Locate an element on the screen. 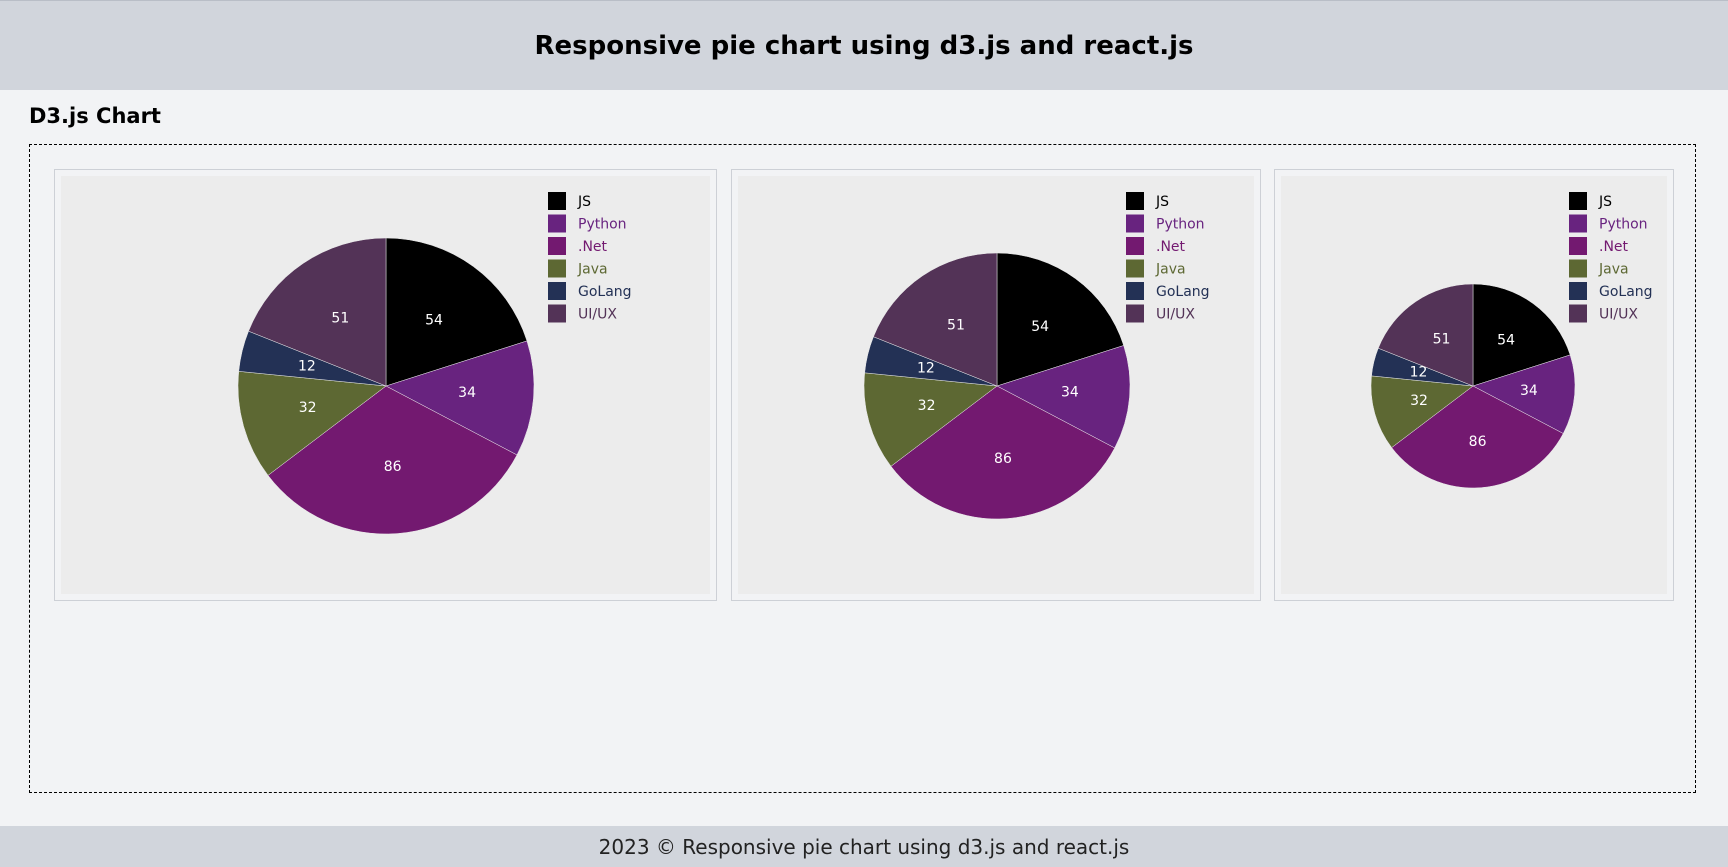 The height and width of the screenshot is (867, 1728). pie-chart-2: 54 34 86 32 12 51 JS Python .Net Java GoLang UI/UX is located at coordinates (1036, 356).